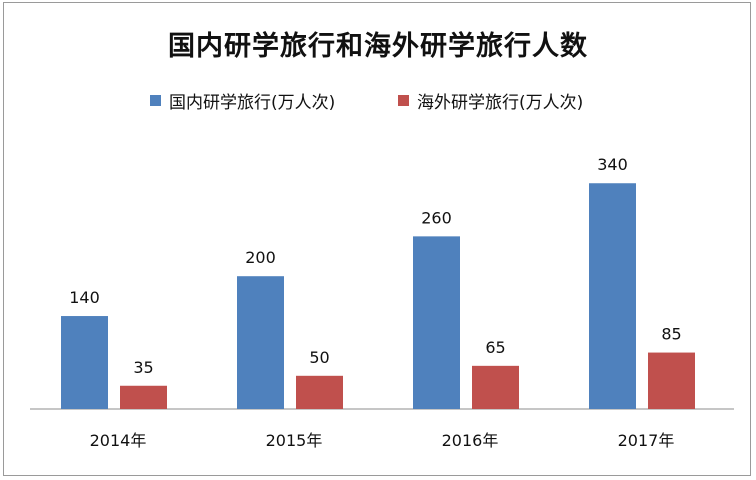  Describe the element at coordinates (671, 334) in the screenshot. I see `data-label-overseas-3: 85` at that location.